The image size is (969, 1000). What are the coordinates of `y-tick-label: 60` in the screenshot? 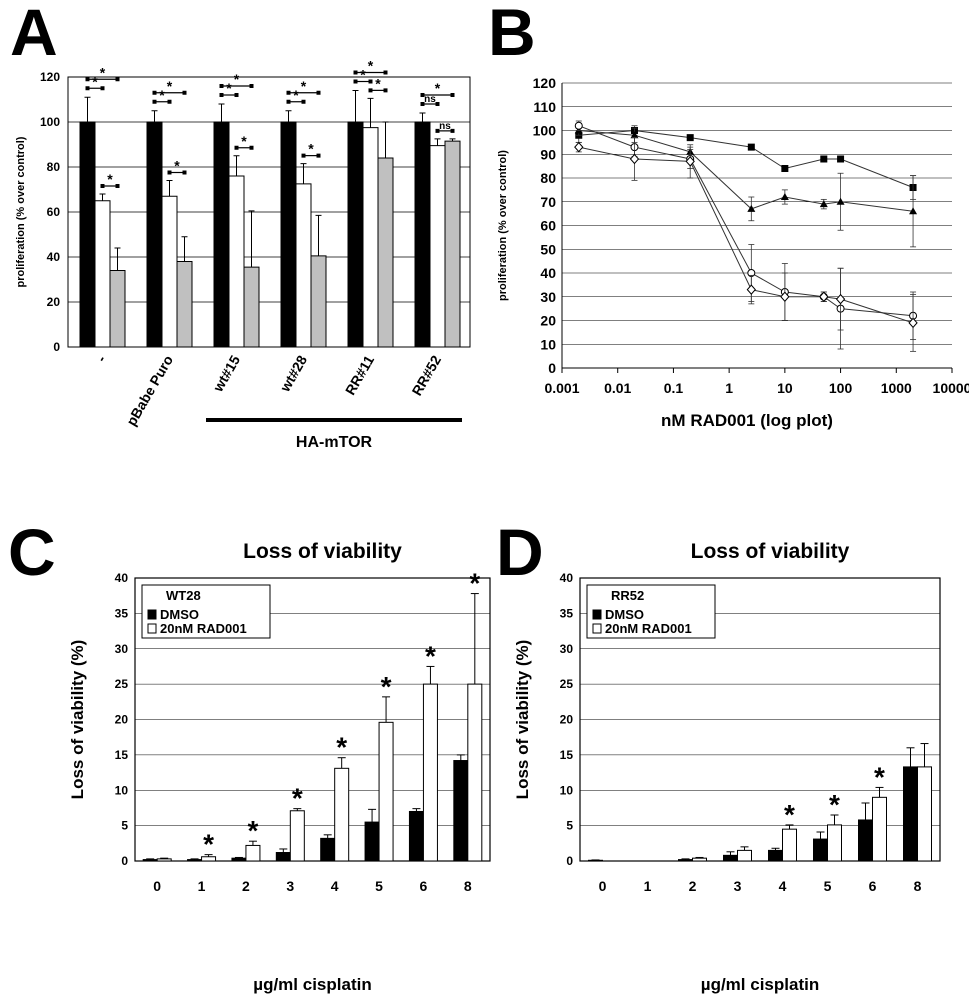 It's located at (548, 226).